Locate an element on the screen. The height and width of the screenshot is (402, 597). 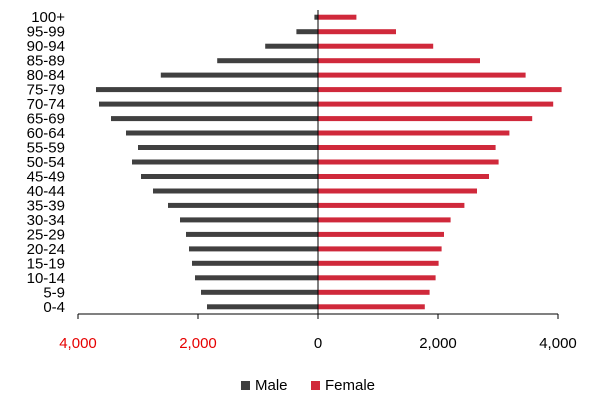
category-label: 75-79 is located at coordinates (46, 90).